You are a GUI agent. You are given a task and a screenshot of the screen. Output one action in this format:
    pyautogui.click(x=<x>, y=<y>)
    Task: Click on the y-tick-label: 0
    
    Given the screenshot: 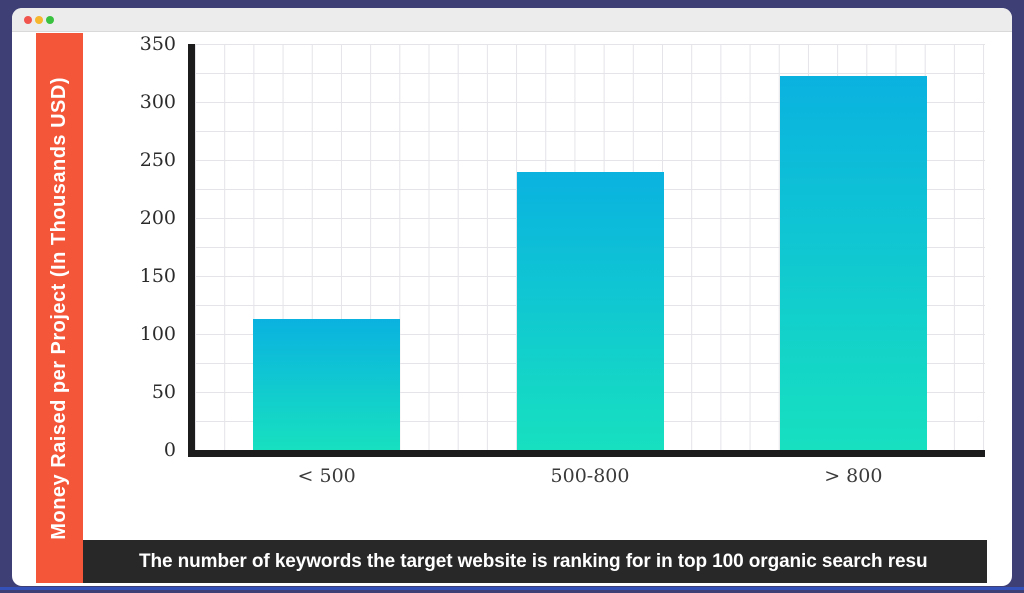 What is the action you would take?
    pyautogui.click(x=169, y=450)
    